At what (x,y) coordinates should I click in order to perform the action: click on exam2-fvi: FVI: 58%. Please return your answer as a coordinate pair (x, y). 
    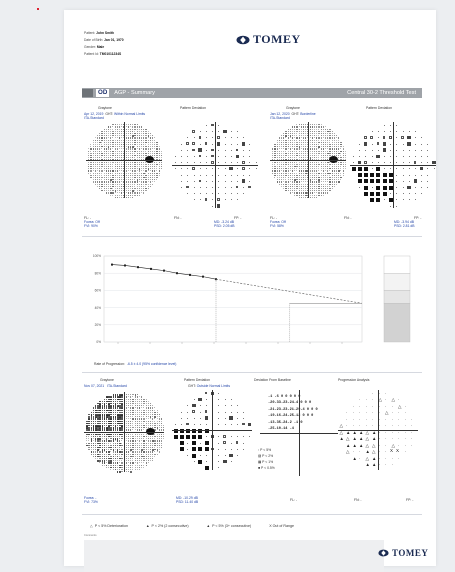
    Looking at the image, I should click on (277, 226).